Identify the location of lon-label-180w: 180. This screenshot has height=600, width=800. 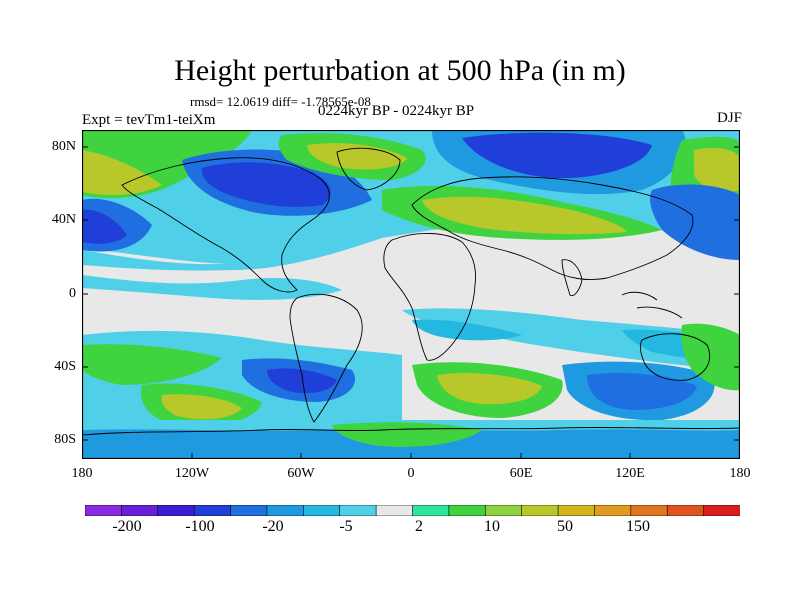
(82, 473).